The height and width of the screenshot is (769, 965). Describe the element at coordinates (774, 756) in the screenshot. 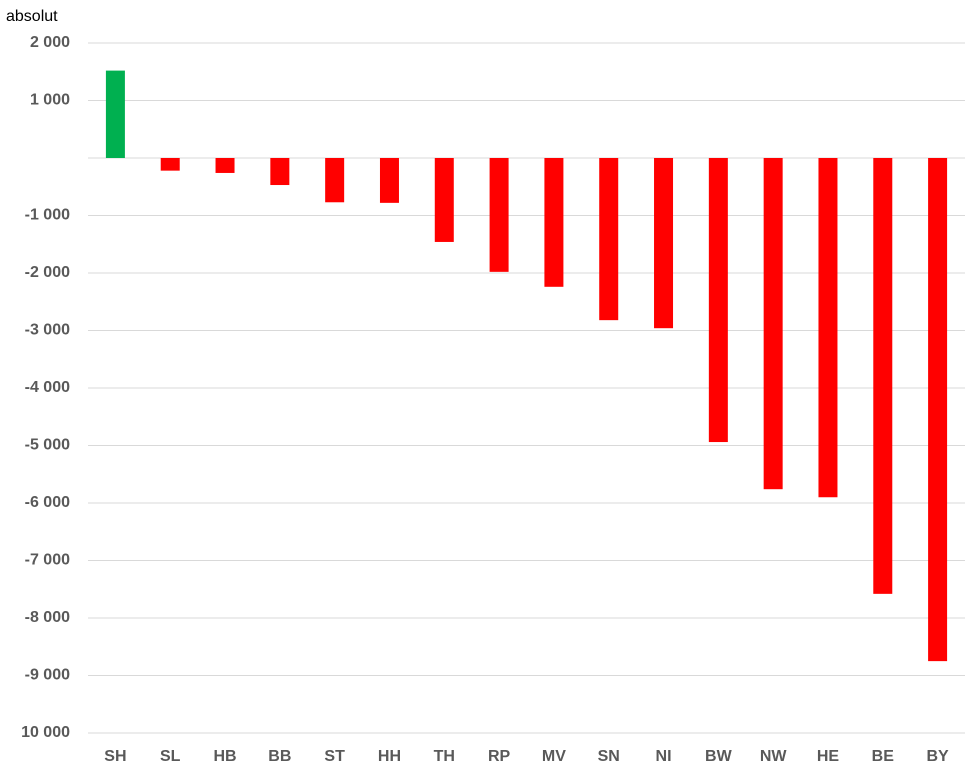

I see `x-tick-label: NW` at that location.